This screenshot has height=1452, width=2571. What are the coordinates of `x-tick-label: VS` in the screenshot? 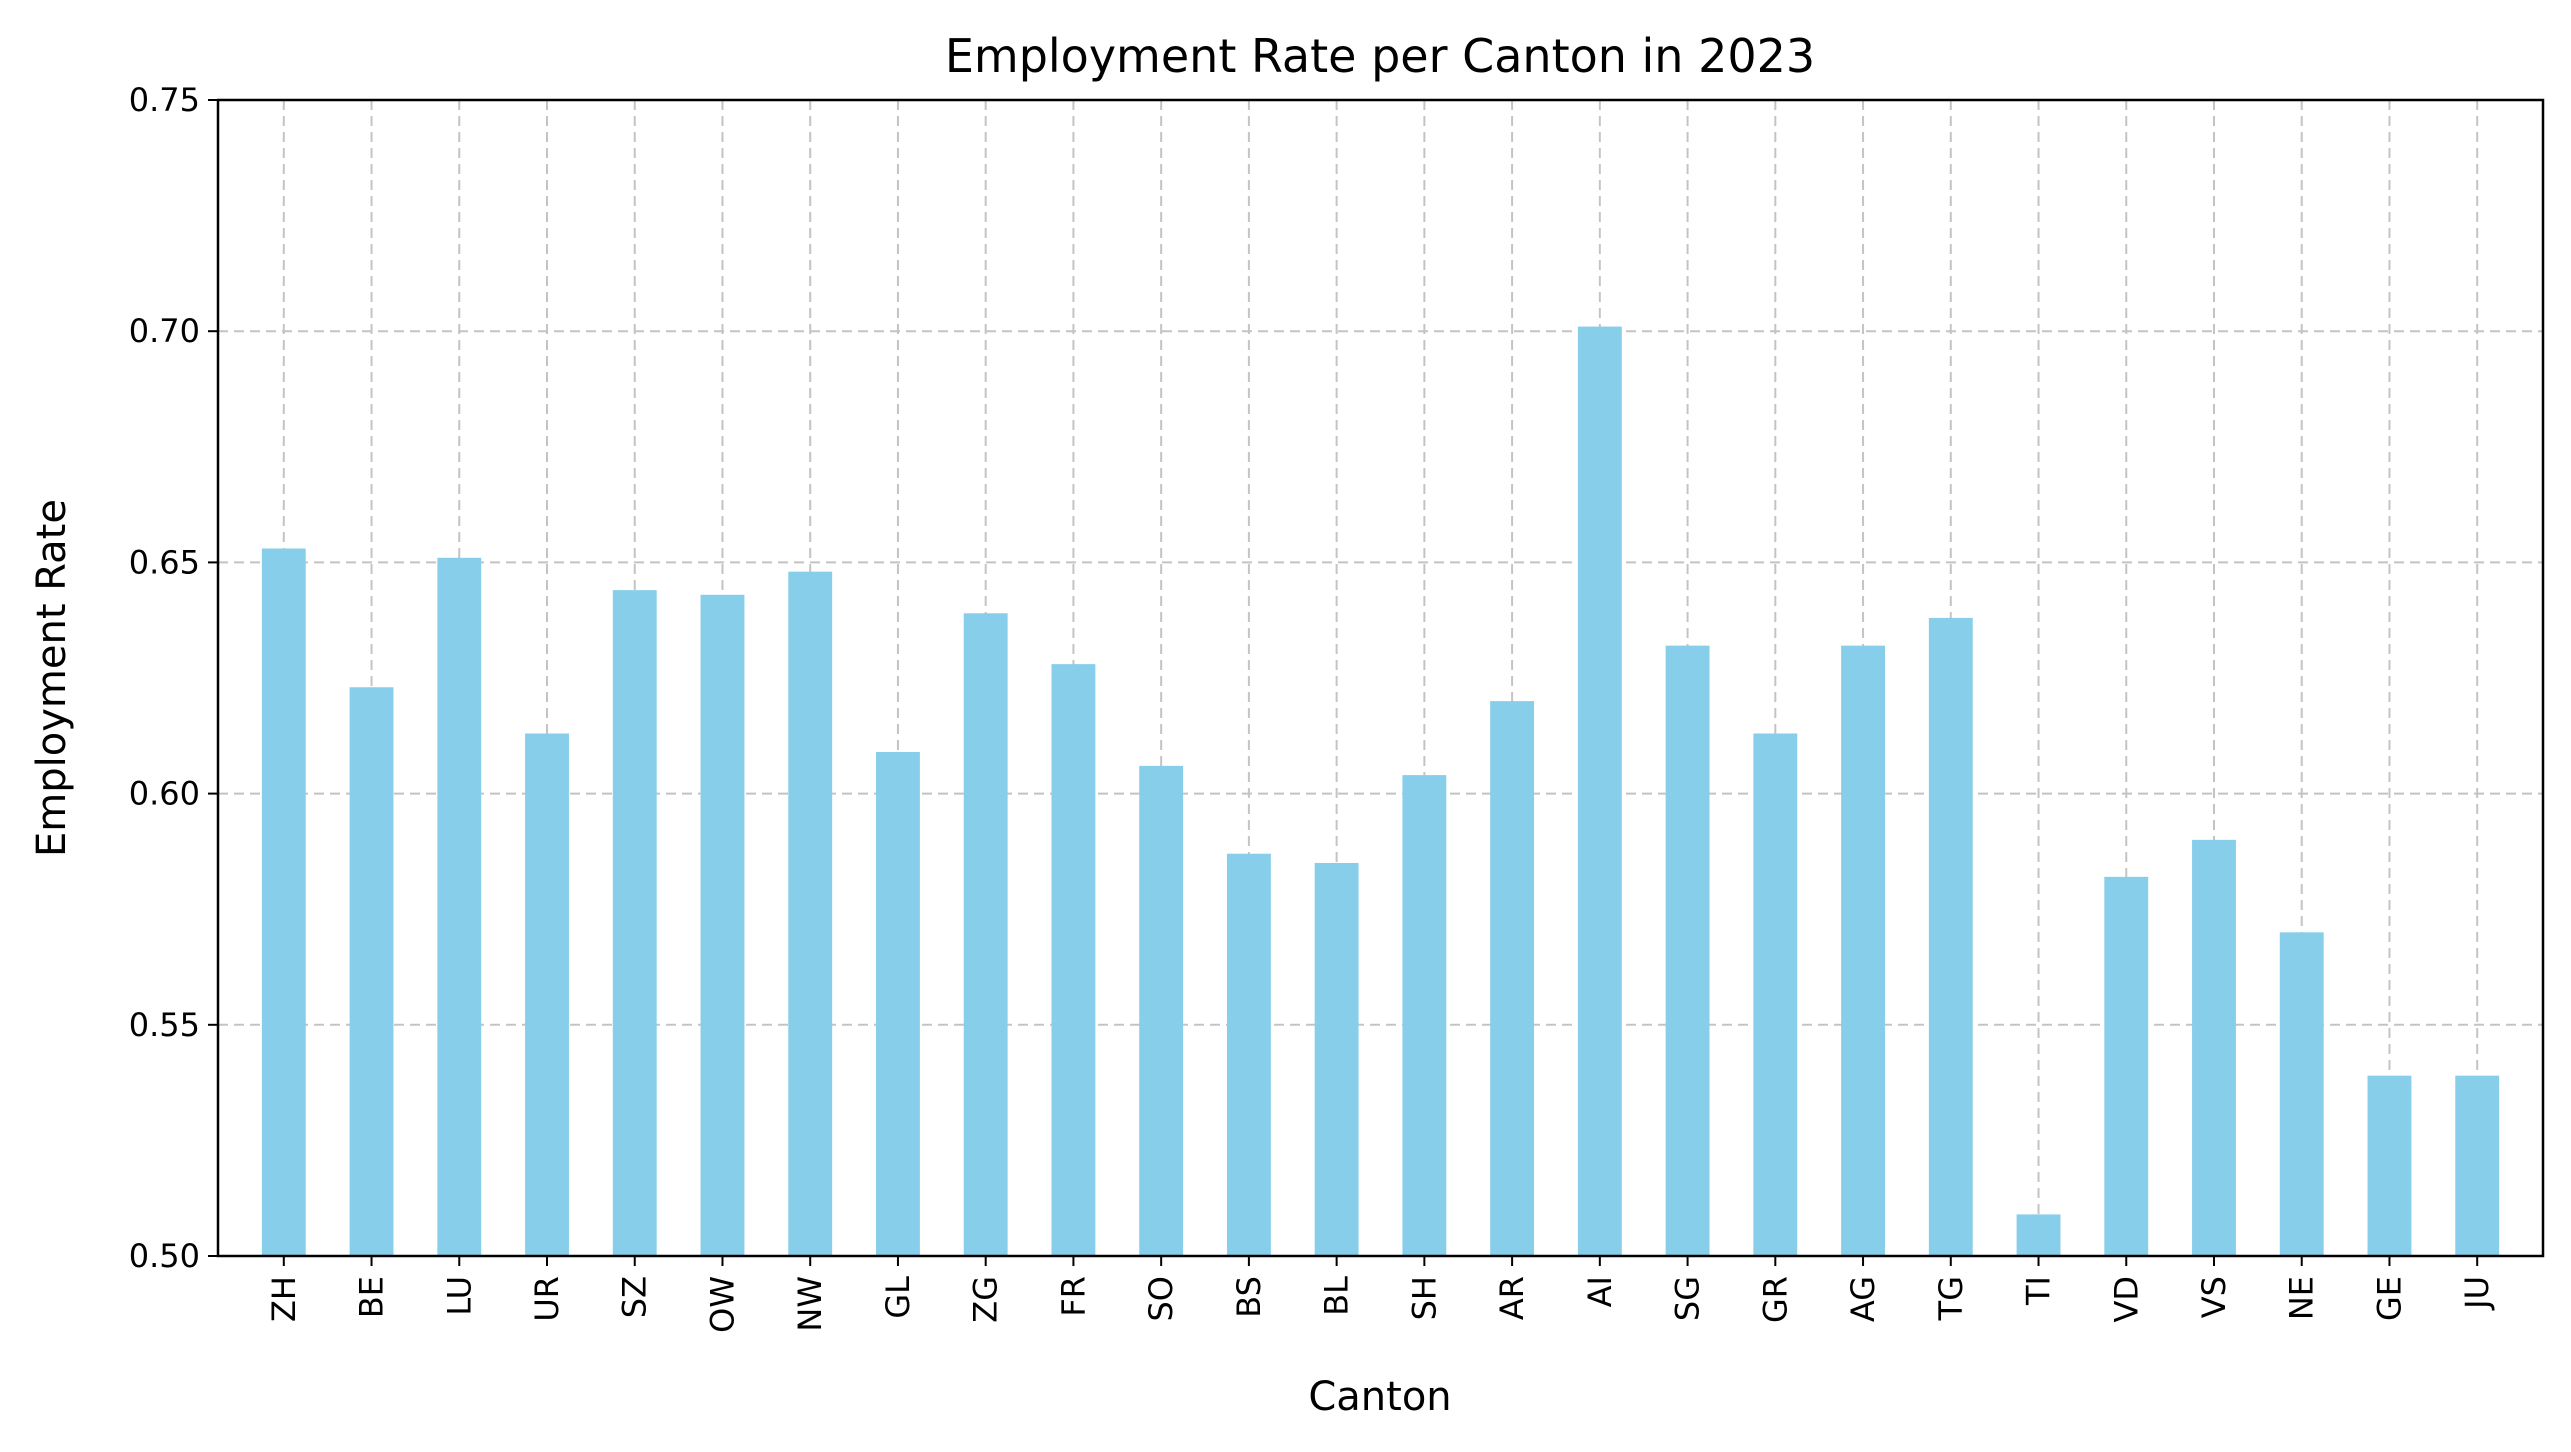 It's located at (2214, 1297).